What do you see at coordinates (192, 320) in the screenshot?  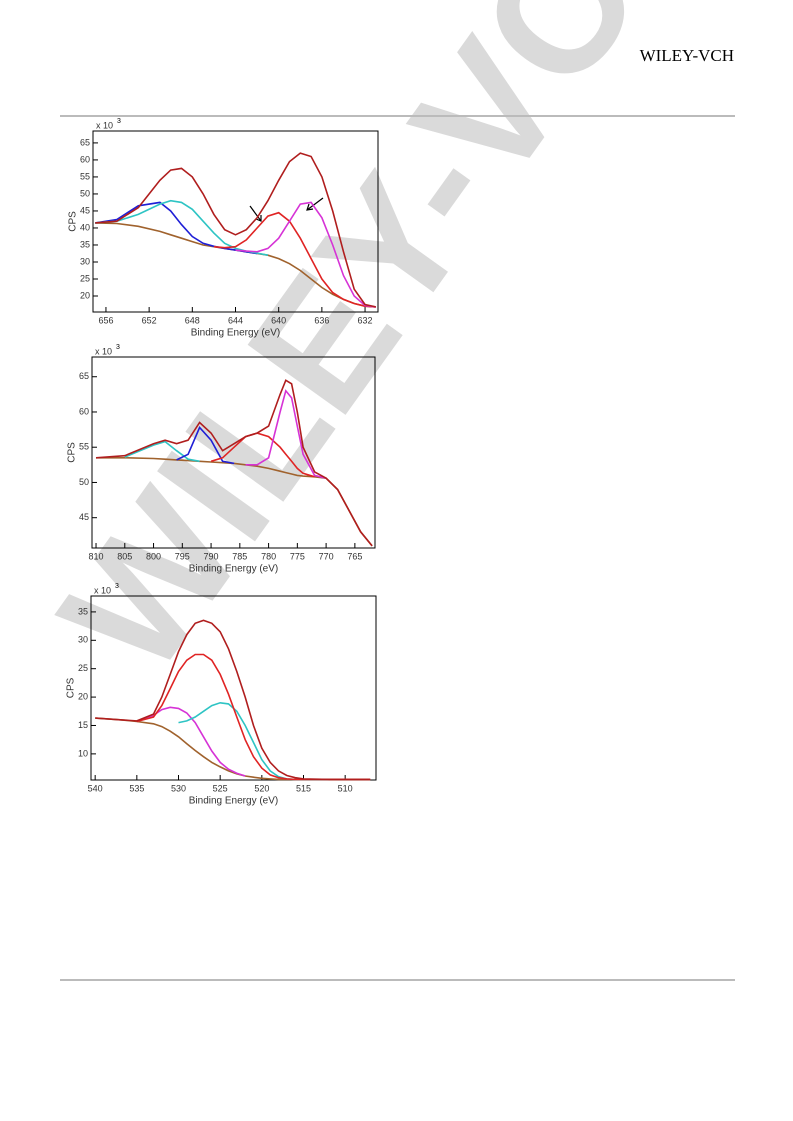 I see `x-tick-label: 648` at bounding box center [192, 320].